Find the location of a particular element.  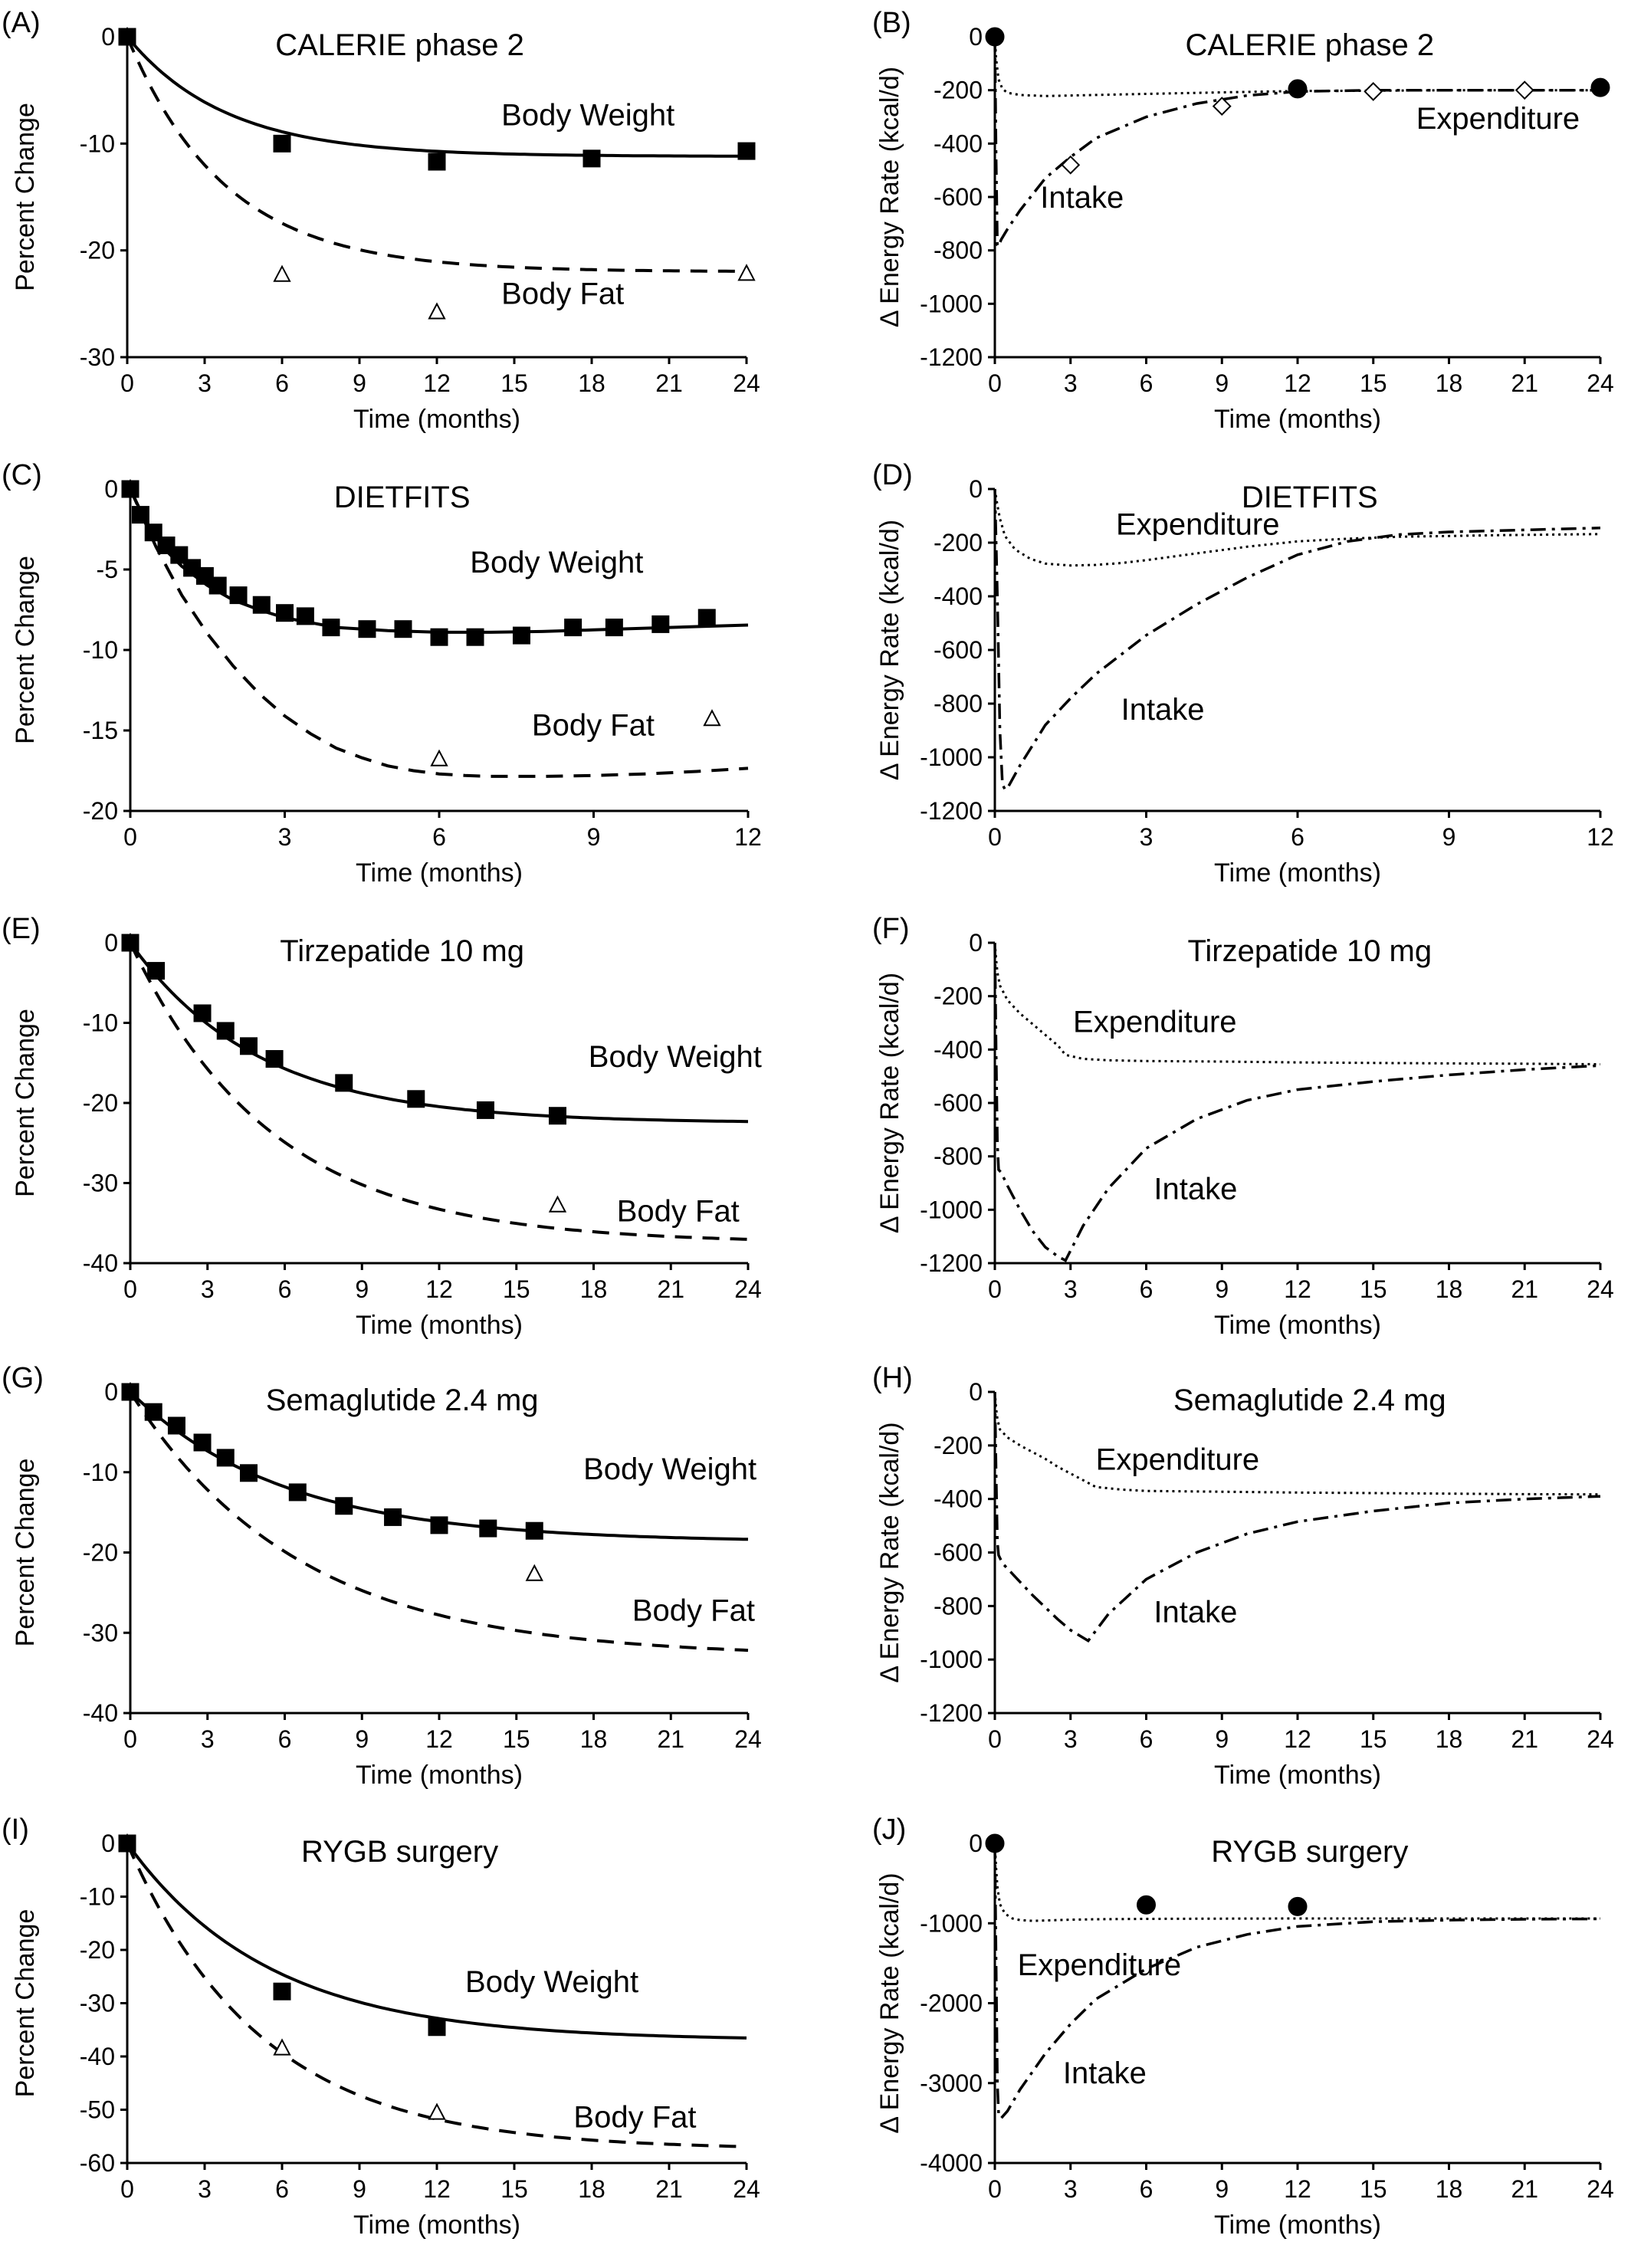

chart-title: Tirzepatide 10 mg is located at coordinates (1309, 951).